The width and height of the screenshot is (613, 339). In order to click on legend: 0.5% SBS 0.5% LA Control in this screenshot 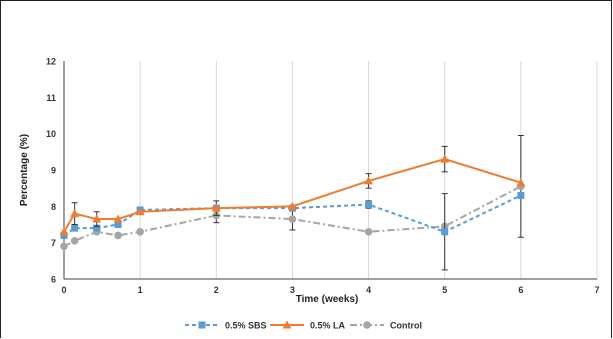, I will do `click(303, 325)`.